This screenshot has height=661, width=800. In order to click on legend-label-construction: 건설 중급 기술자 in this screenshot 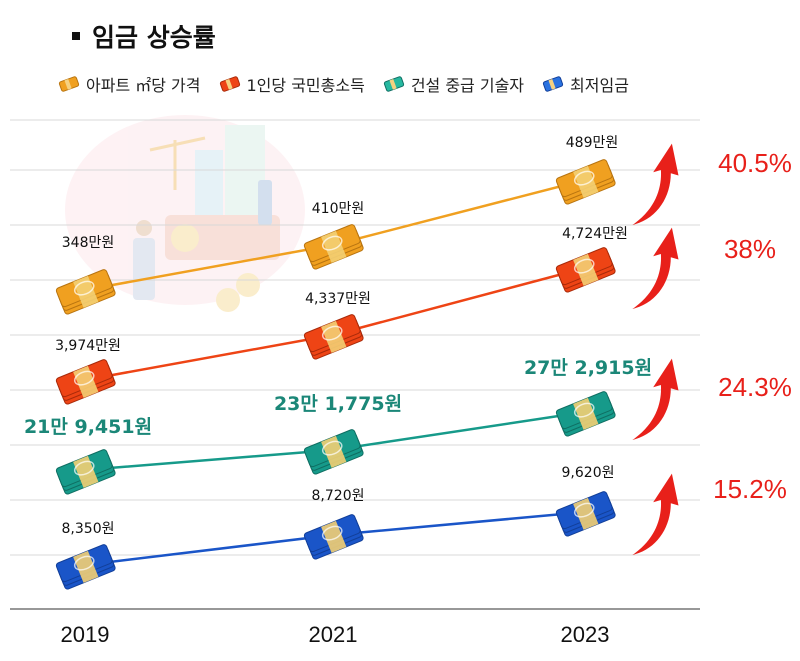, I will do `click(467, 85)`.